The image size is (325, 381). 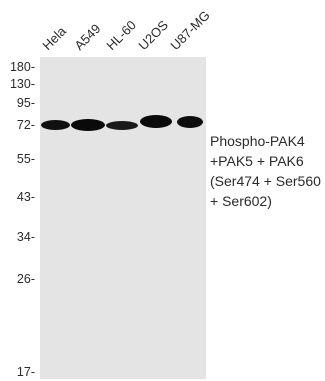 I want to click on mw-marker-95: 95-, so click(x=25, y=103).